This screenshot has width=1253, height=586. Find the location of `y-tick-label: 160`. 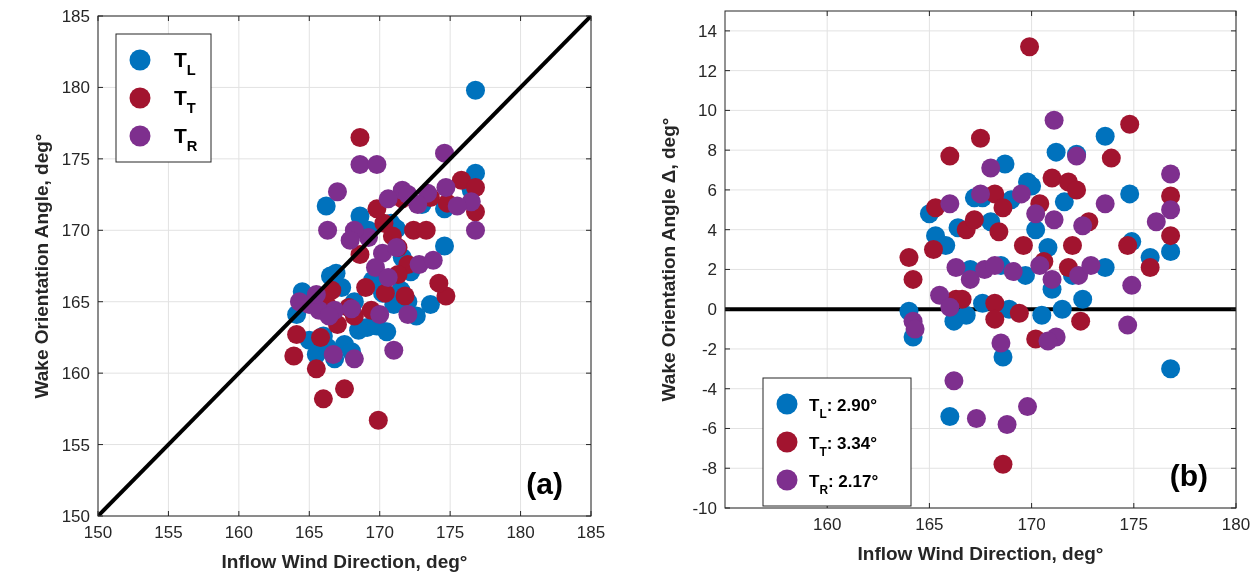

y-tick-label: 160 is located at coordinates (75, 374).